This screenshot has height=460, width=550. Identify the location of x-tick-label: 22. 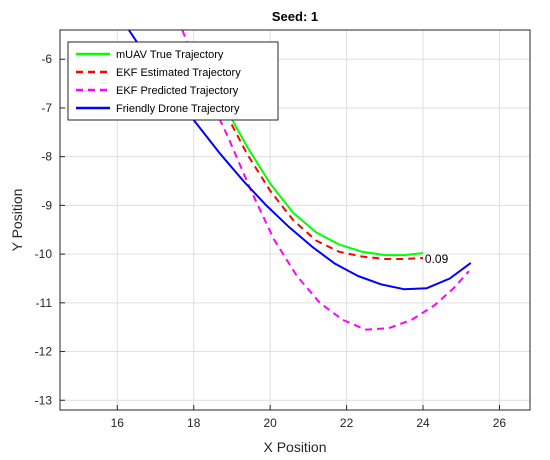
(347, 423).